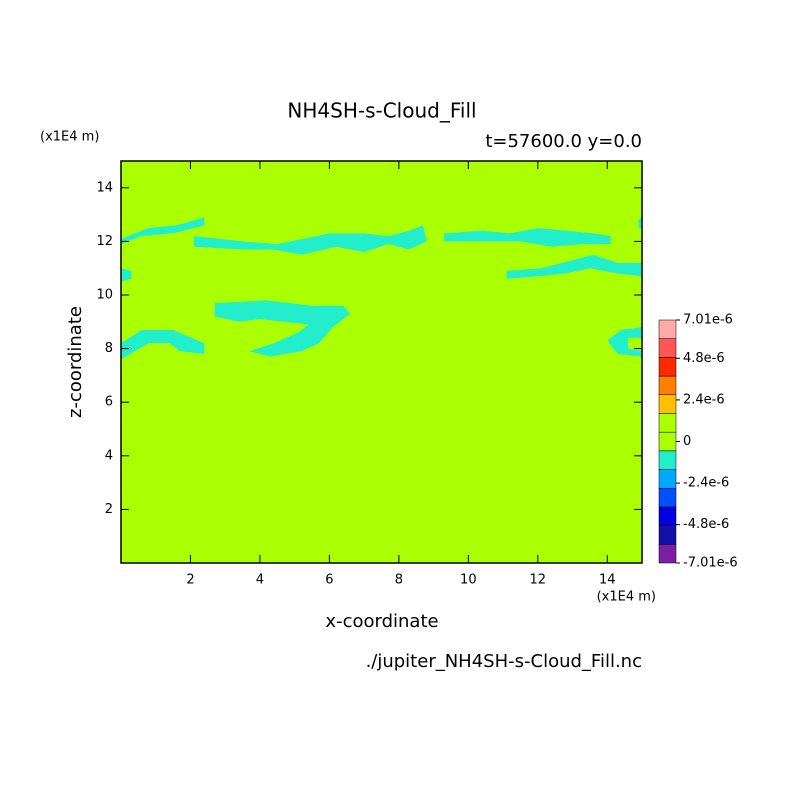 This screenshot has width=804, height=808. I want to click on x-tick-label: 8, so click(399, 580).